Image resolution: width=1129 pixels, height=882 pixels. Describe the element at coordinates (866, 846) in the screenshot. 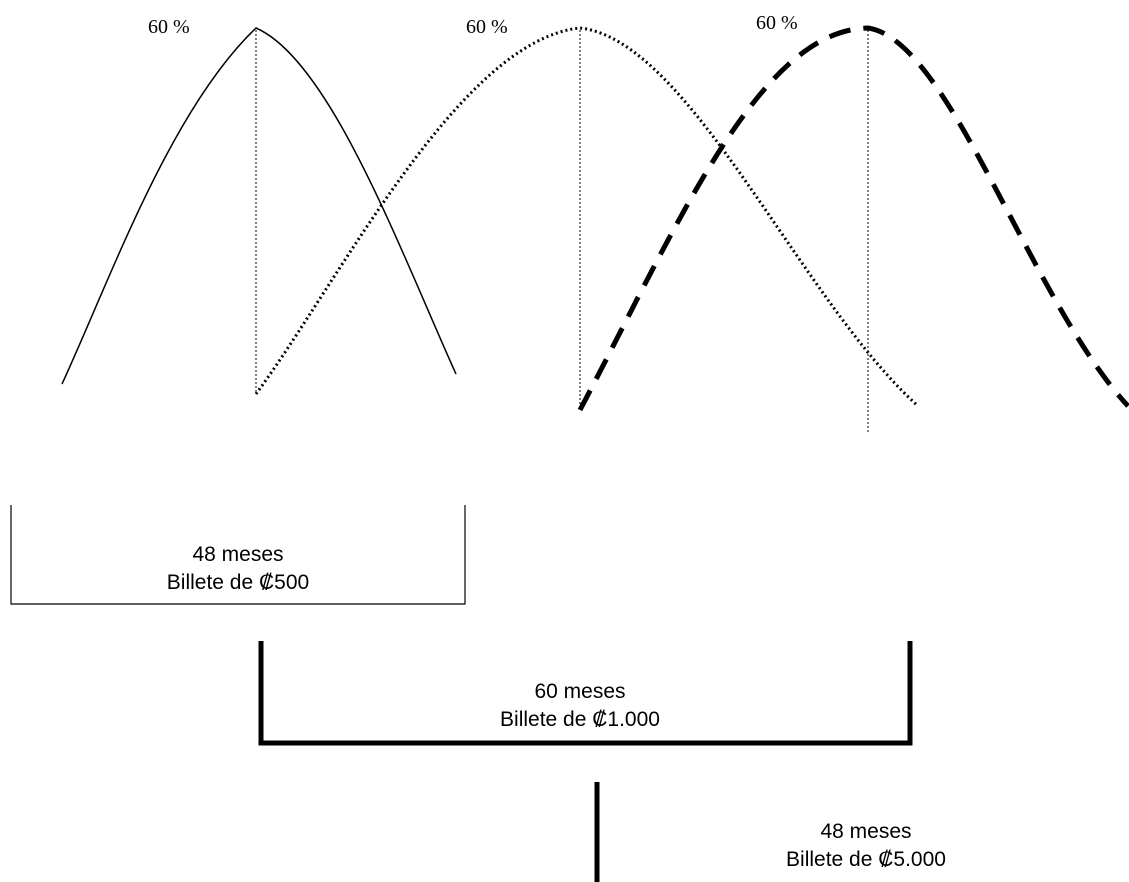

I see `caption-billete-5000: 48 meses Billete de ₡5.000` at that location.